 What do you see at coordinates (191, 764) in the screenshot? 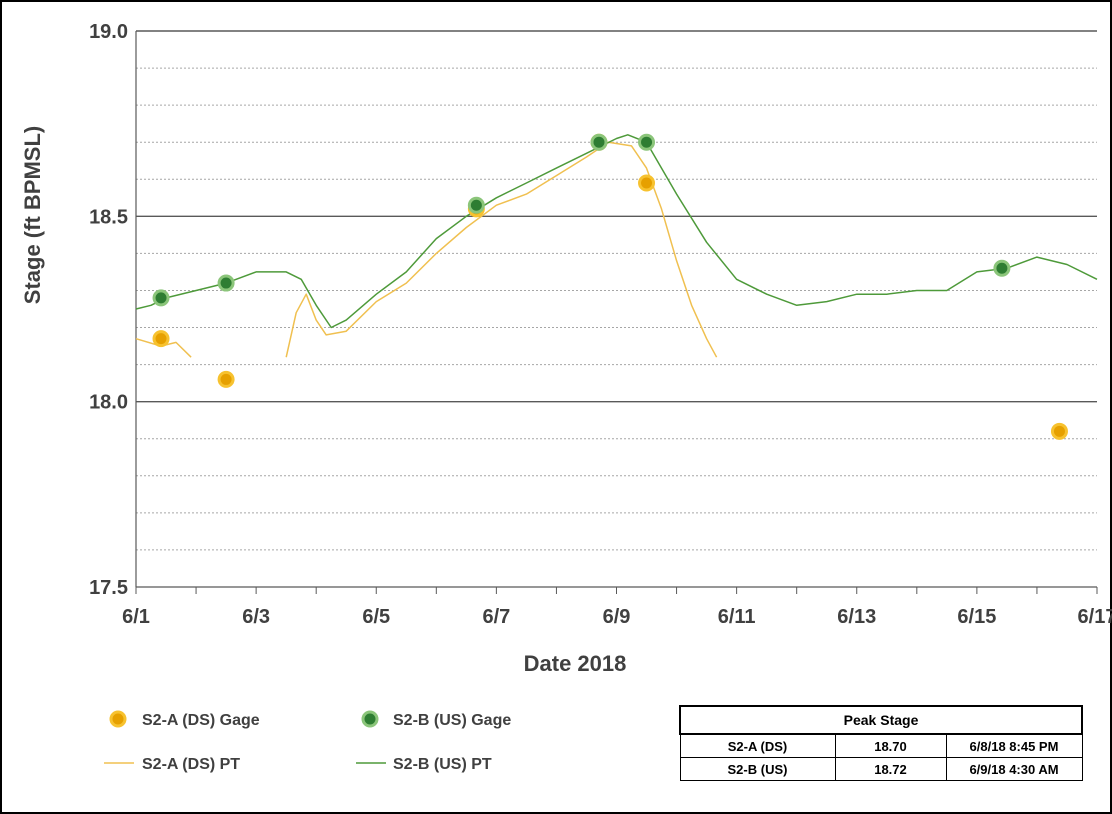
I see `legend-ds-pt-label: S2-A (DS) PT` at bounding box center [191, 764].